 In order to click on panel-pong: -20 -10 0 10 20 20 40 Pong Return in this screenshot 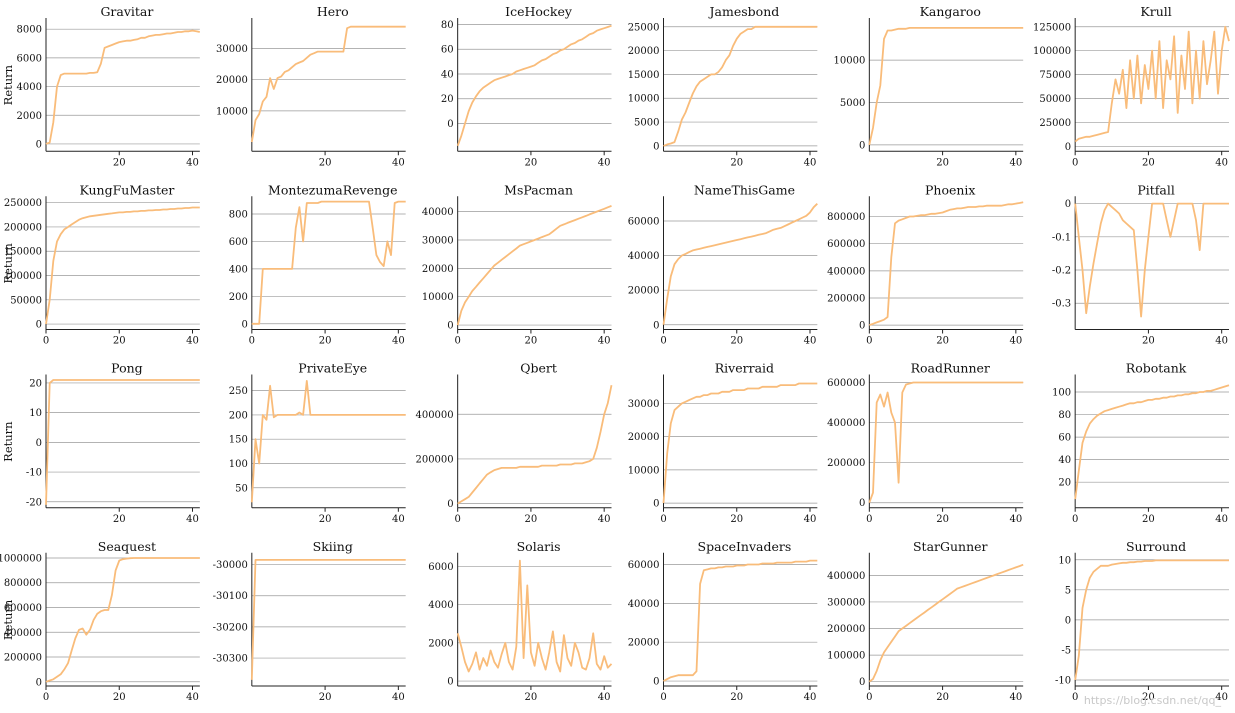, I will do `click(100, 443)`.